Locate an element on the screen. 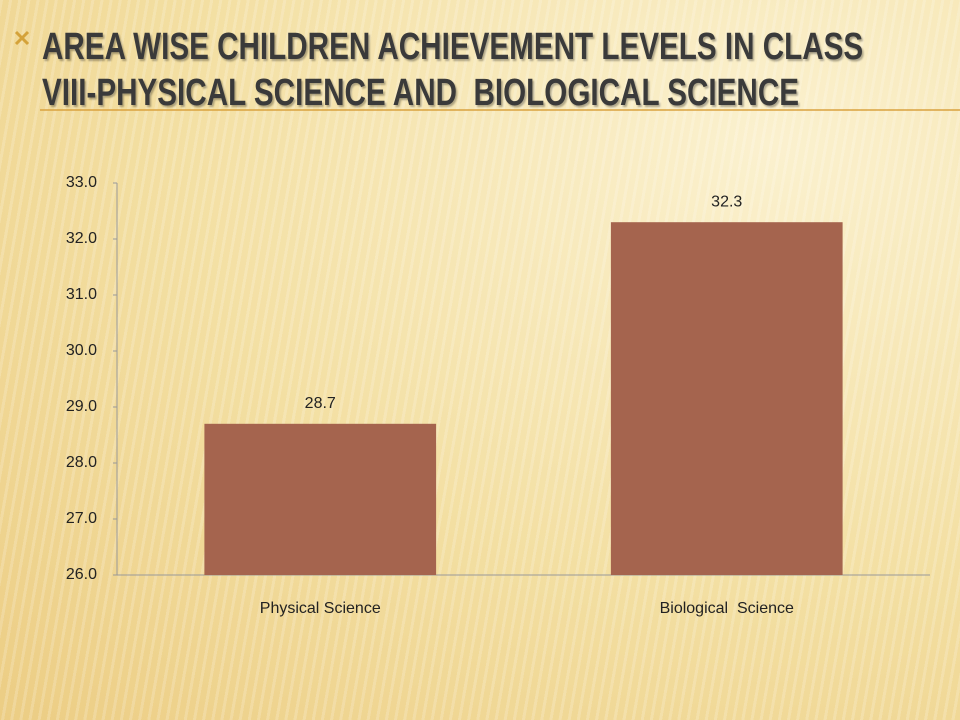 The width and height of the screenshot is (960, 720). y-tick-label: 26.0 is located at coordinates (81, 574).